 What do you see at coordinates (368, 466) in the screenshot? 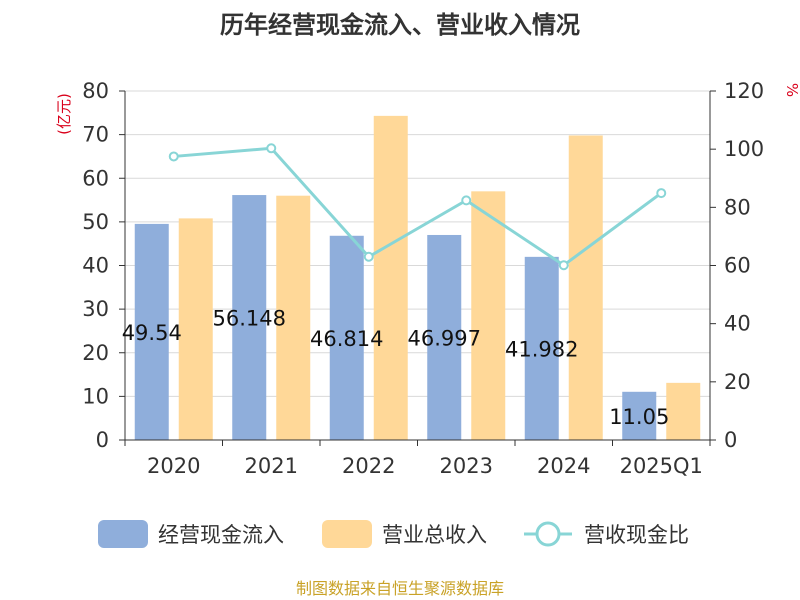
I see `x-tick-label: 2022` at bounding box center [368, 466].